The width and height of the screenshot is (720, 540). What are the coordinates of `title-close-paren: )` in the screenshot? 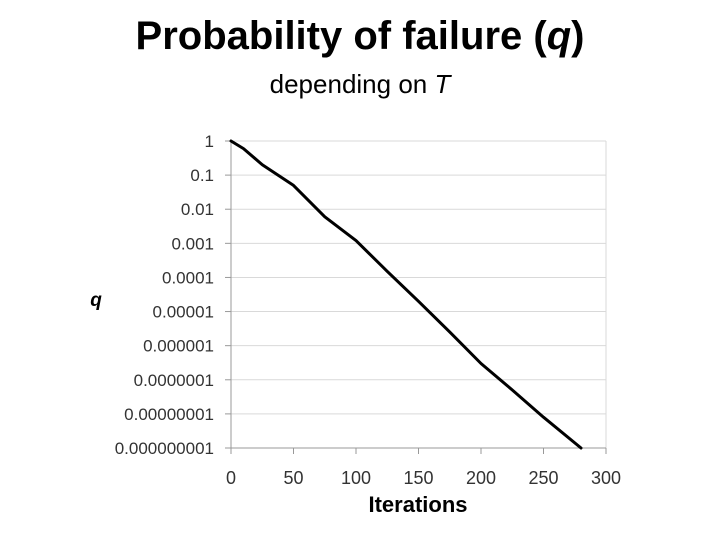 It's located at (578, 36).